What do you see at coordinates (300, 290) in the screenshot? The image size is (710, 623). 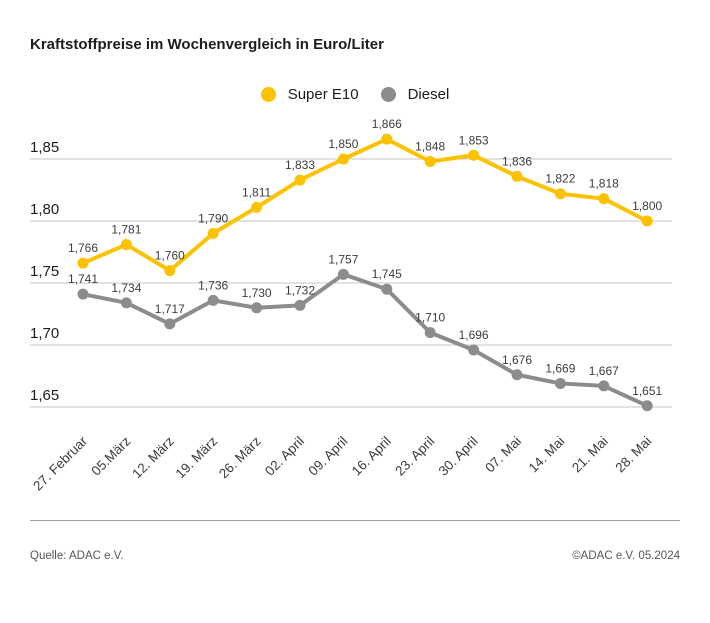 I see `diesel-value-label: 1,732` at bounding box center [300, 290].